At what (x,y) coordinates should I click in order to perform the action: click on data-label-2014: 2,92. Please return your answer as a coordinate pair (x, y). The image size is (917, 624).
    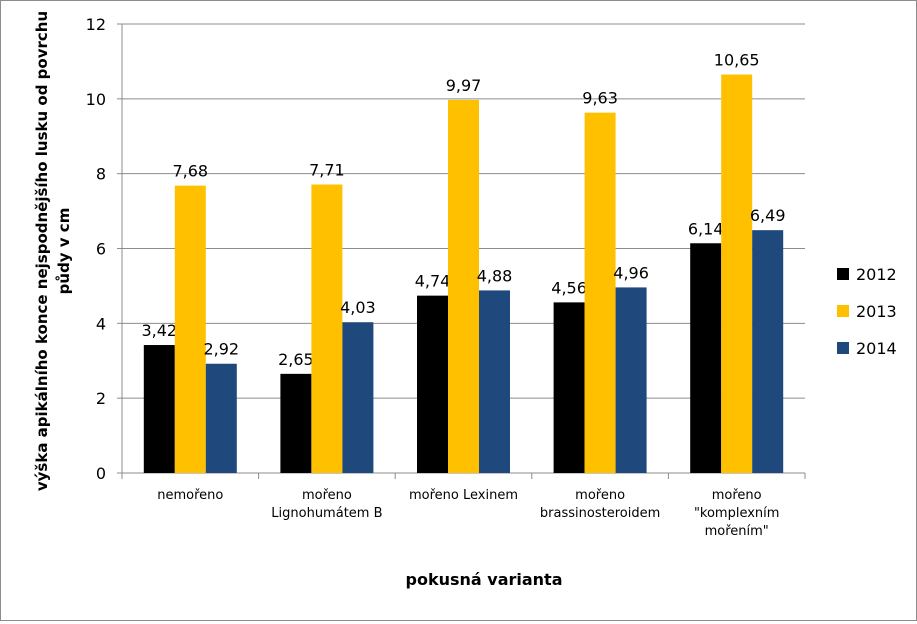
    Looking at the image, I should click on (221, 349).